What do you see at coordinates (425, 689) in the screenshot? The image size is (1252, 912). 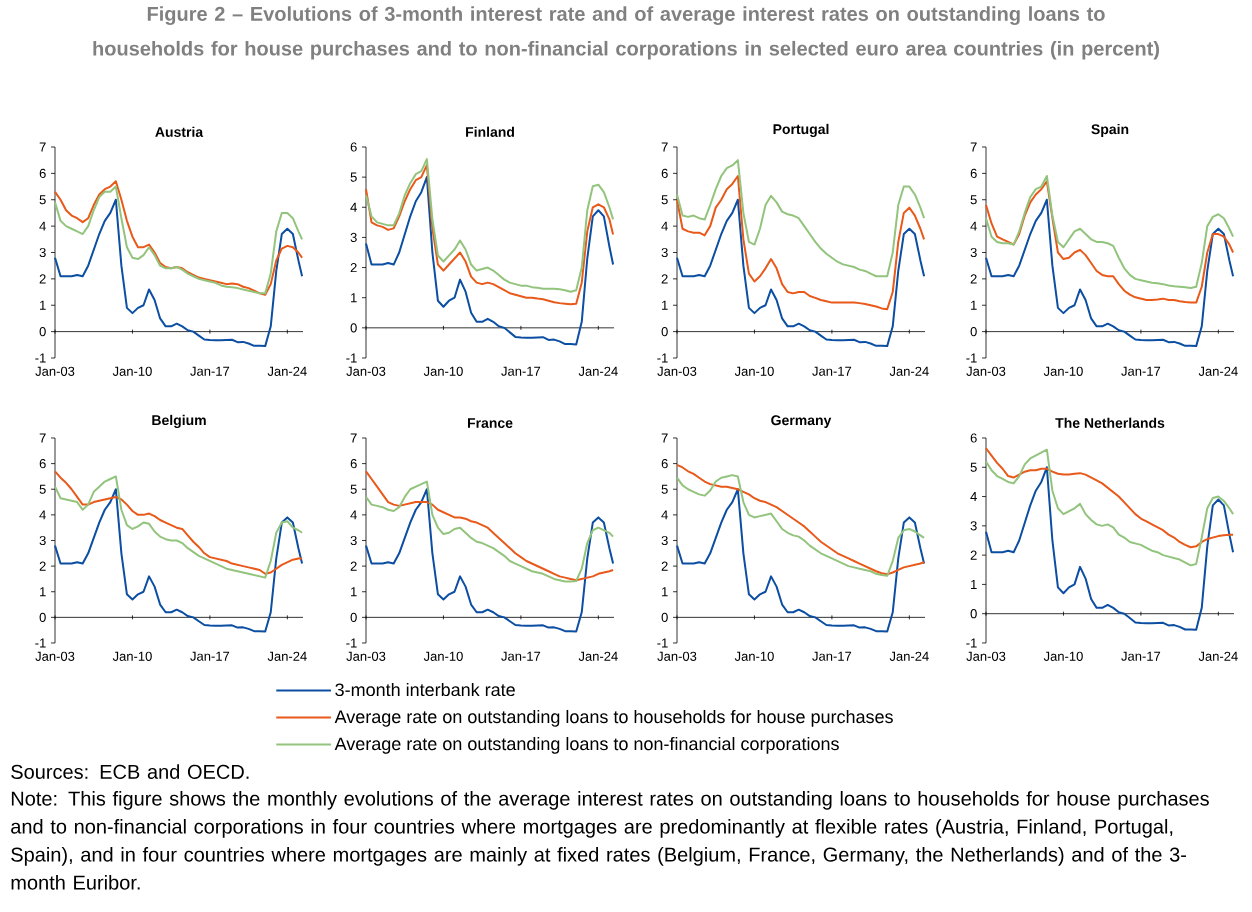 I see `legend-label: 3-month interbank rate` at bounding box center [425, 689].